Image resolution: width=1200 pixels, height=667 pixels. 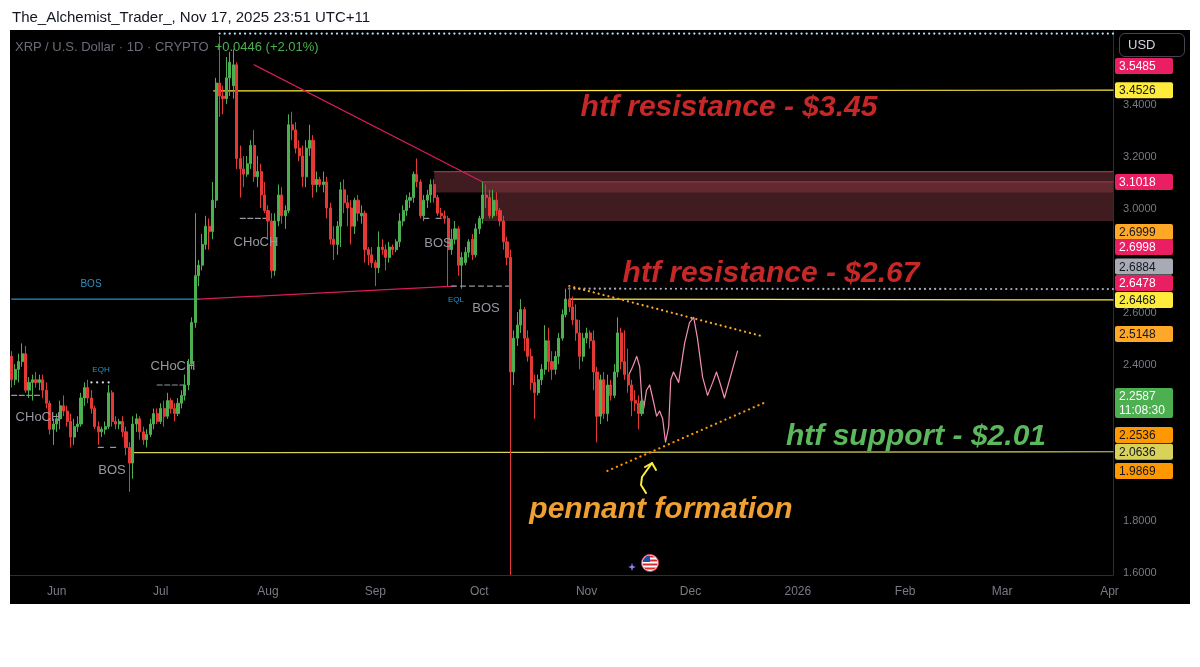 What do you see at coordinates (375, 591) in the screenshot?
I see `x-tick-label: Sep` at bounding box center [375, 591].